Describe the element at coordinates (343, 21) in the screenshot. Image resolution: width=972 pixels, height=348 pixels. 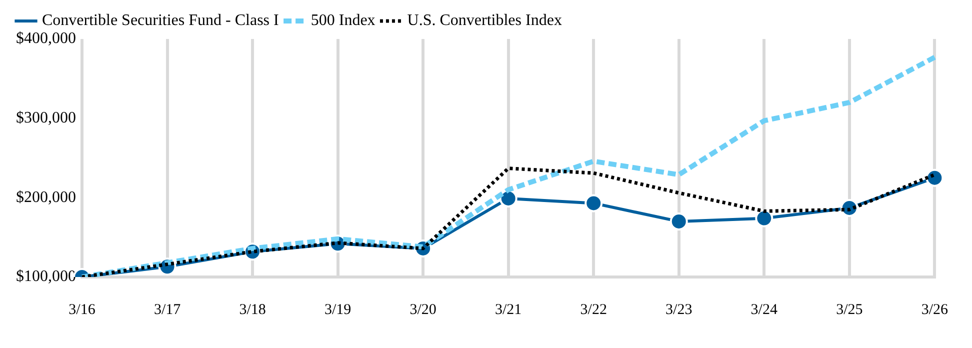
I see `legend-label: 500 Index` at that location.